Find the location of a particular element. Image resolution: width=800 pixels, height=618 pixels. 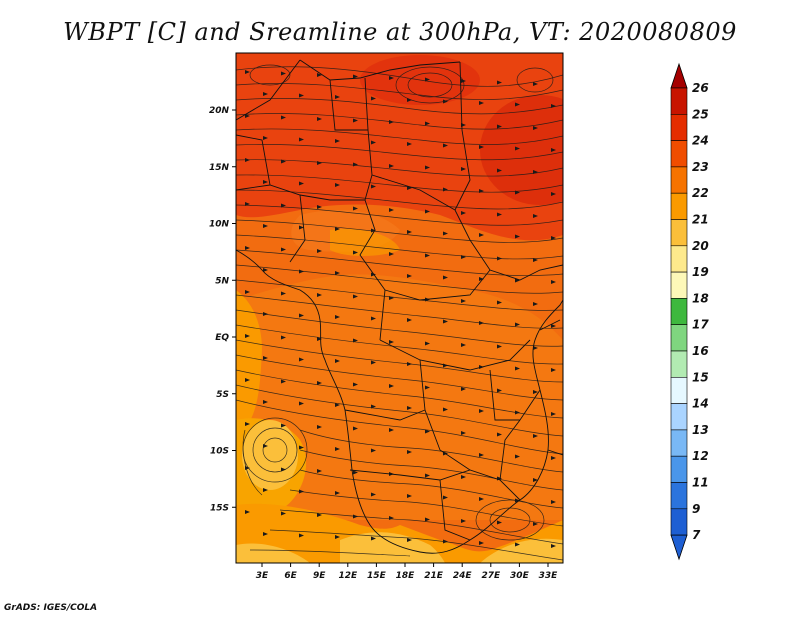

lat-tick-label: 10N is located at coordinates (219, 225).